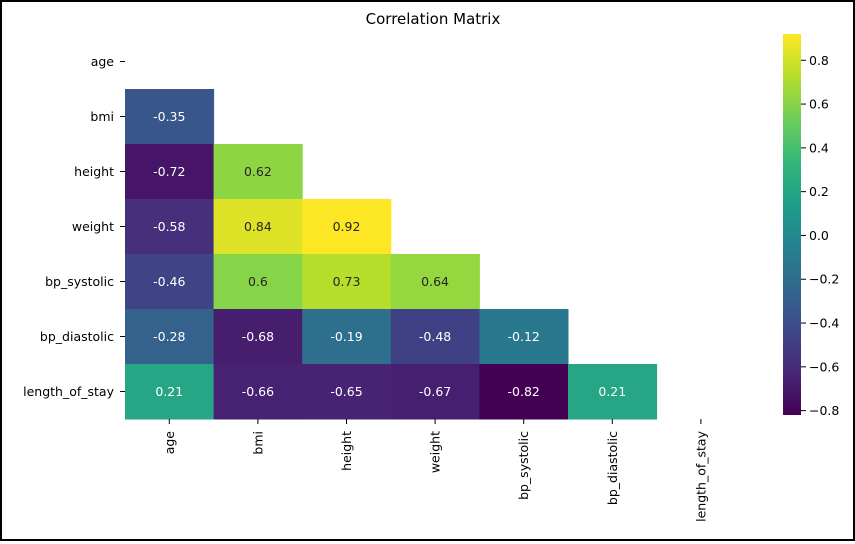  I want to click on x-tick-label: length_of_stay, so click(700, 475).